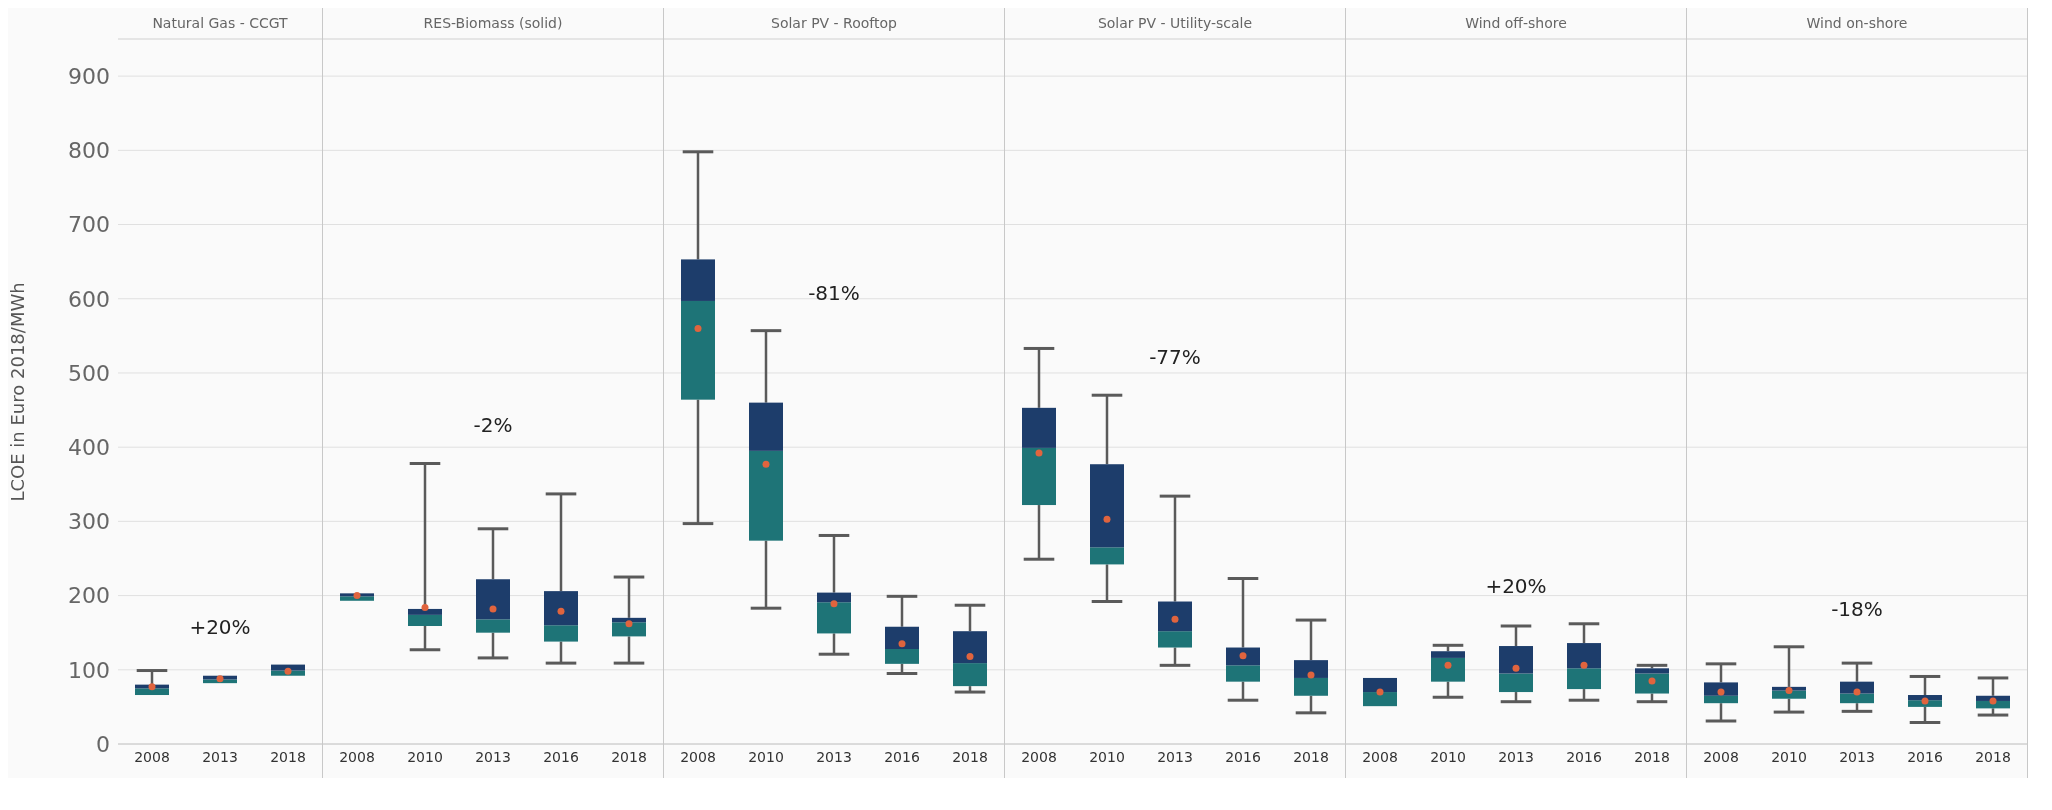 The width and height of the screenshot is (2052, 810). What do you see at coordinates (103, 744) in the screenshot?
I see `y-tick-label: 0` at bounding box center [103, 744].